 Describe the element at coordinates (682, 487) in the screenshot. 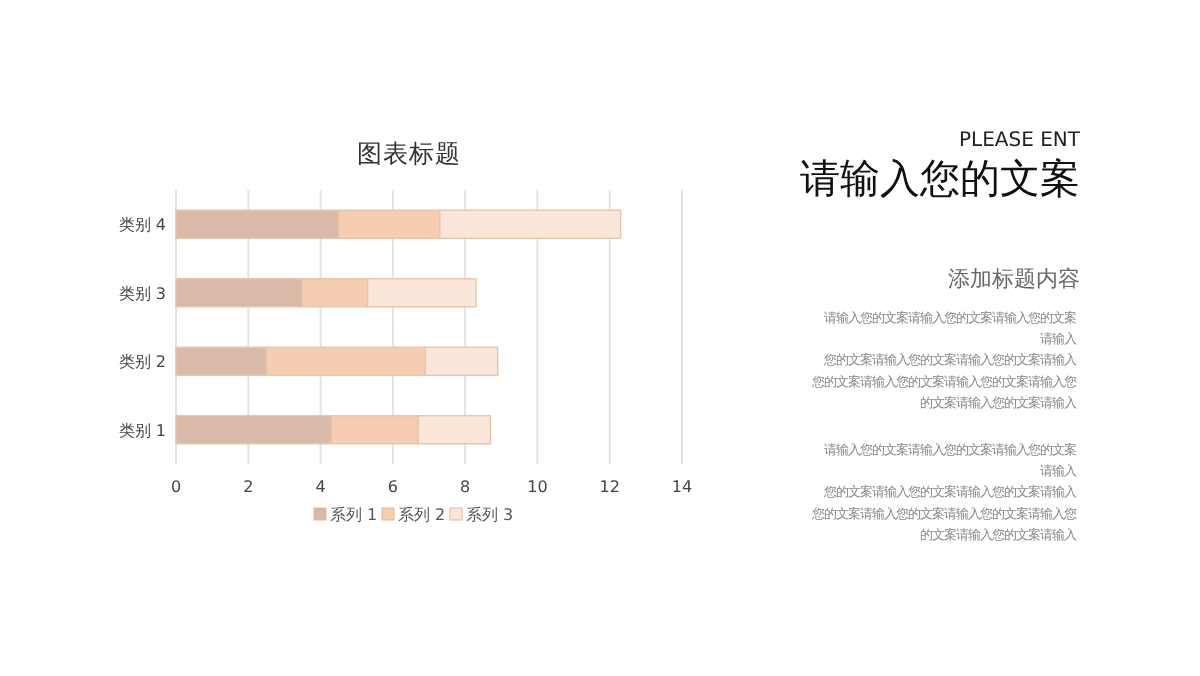

I see `x-tick-label: 14` at that location.